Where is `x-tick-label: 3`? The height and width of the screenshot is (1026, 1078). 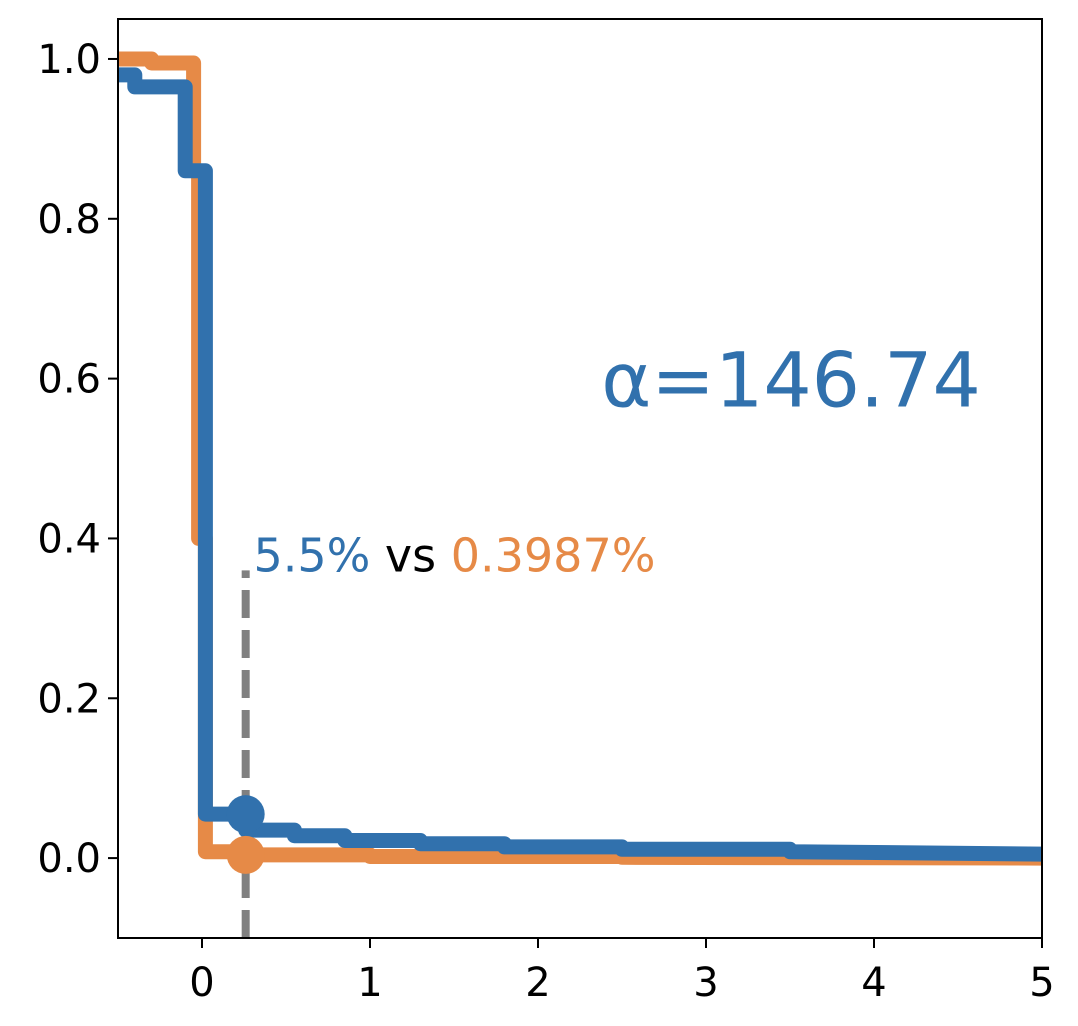 x-tick-label: 3 is located at coordinates (705, 983).